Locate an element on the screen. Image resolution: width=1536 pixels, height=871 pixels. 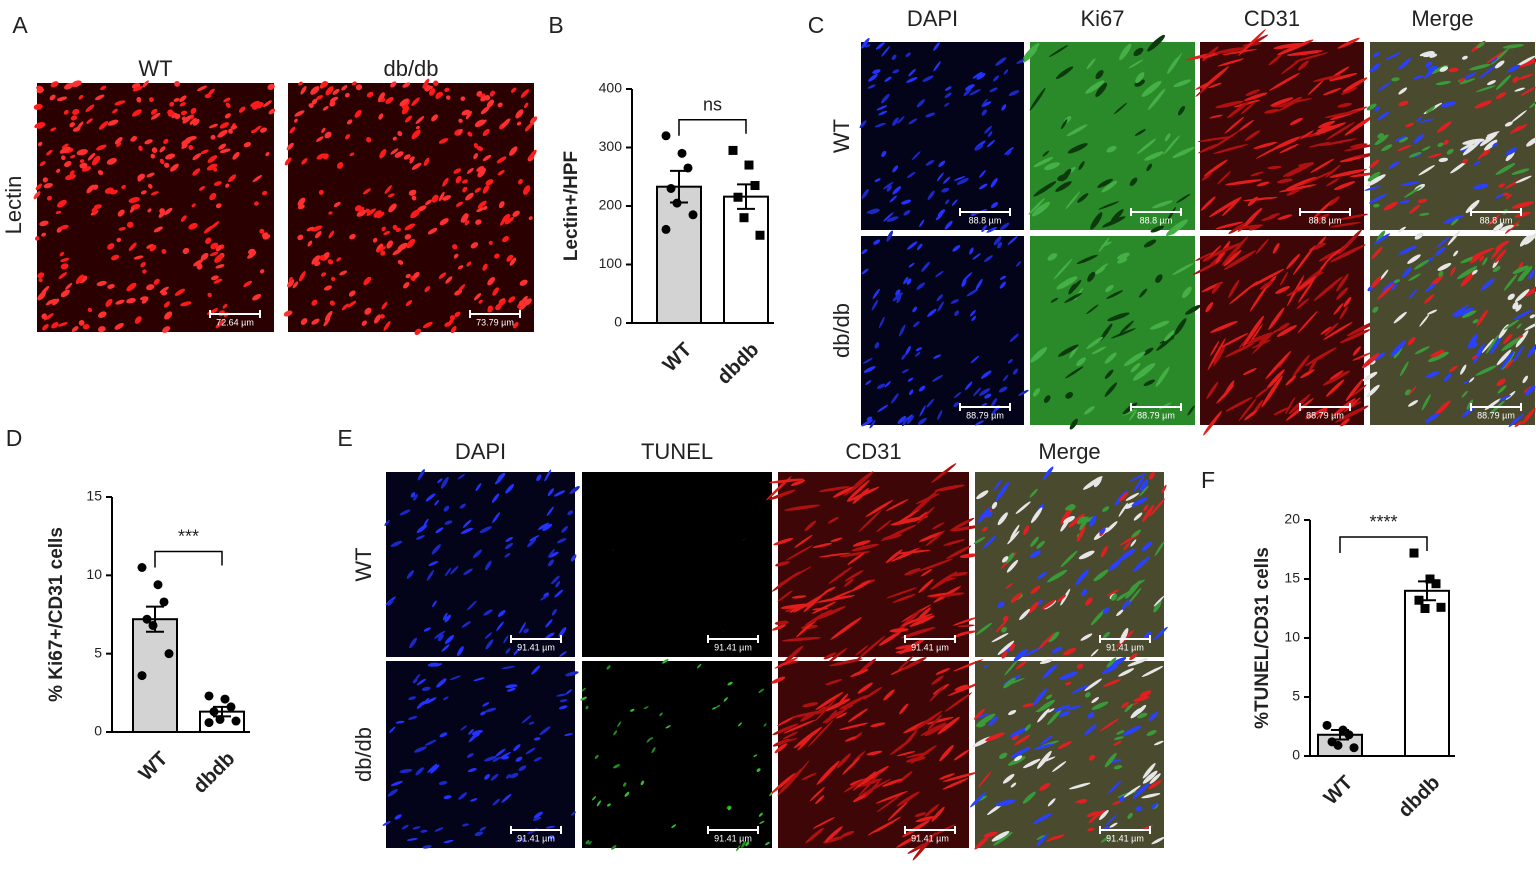
micrograph: 91.41 µm is located at coordinates (482, 563).